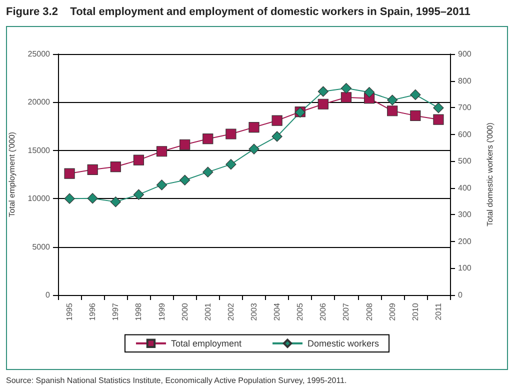  Describe the element at coordinates (323, 311) in the screenshot. I see `x-tick-label: 2006` at that location.